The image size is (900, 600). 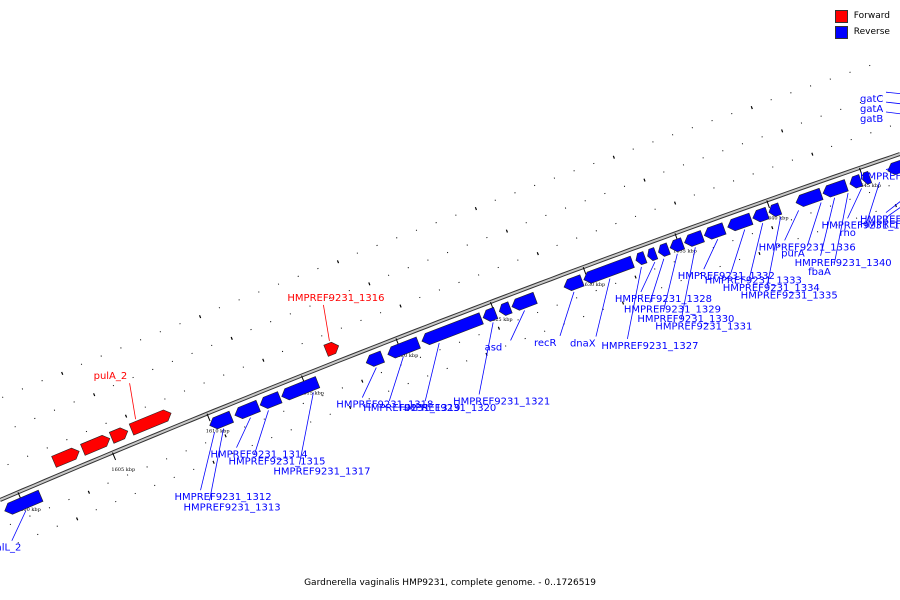 What do you see at coordinates (501, 401) in the screenshot?
I see `gene-label: HMPREF9231_1321` at bounding box center [501, 401].